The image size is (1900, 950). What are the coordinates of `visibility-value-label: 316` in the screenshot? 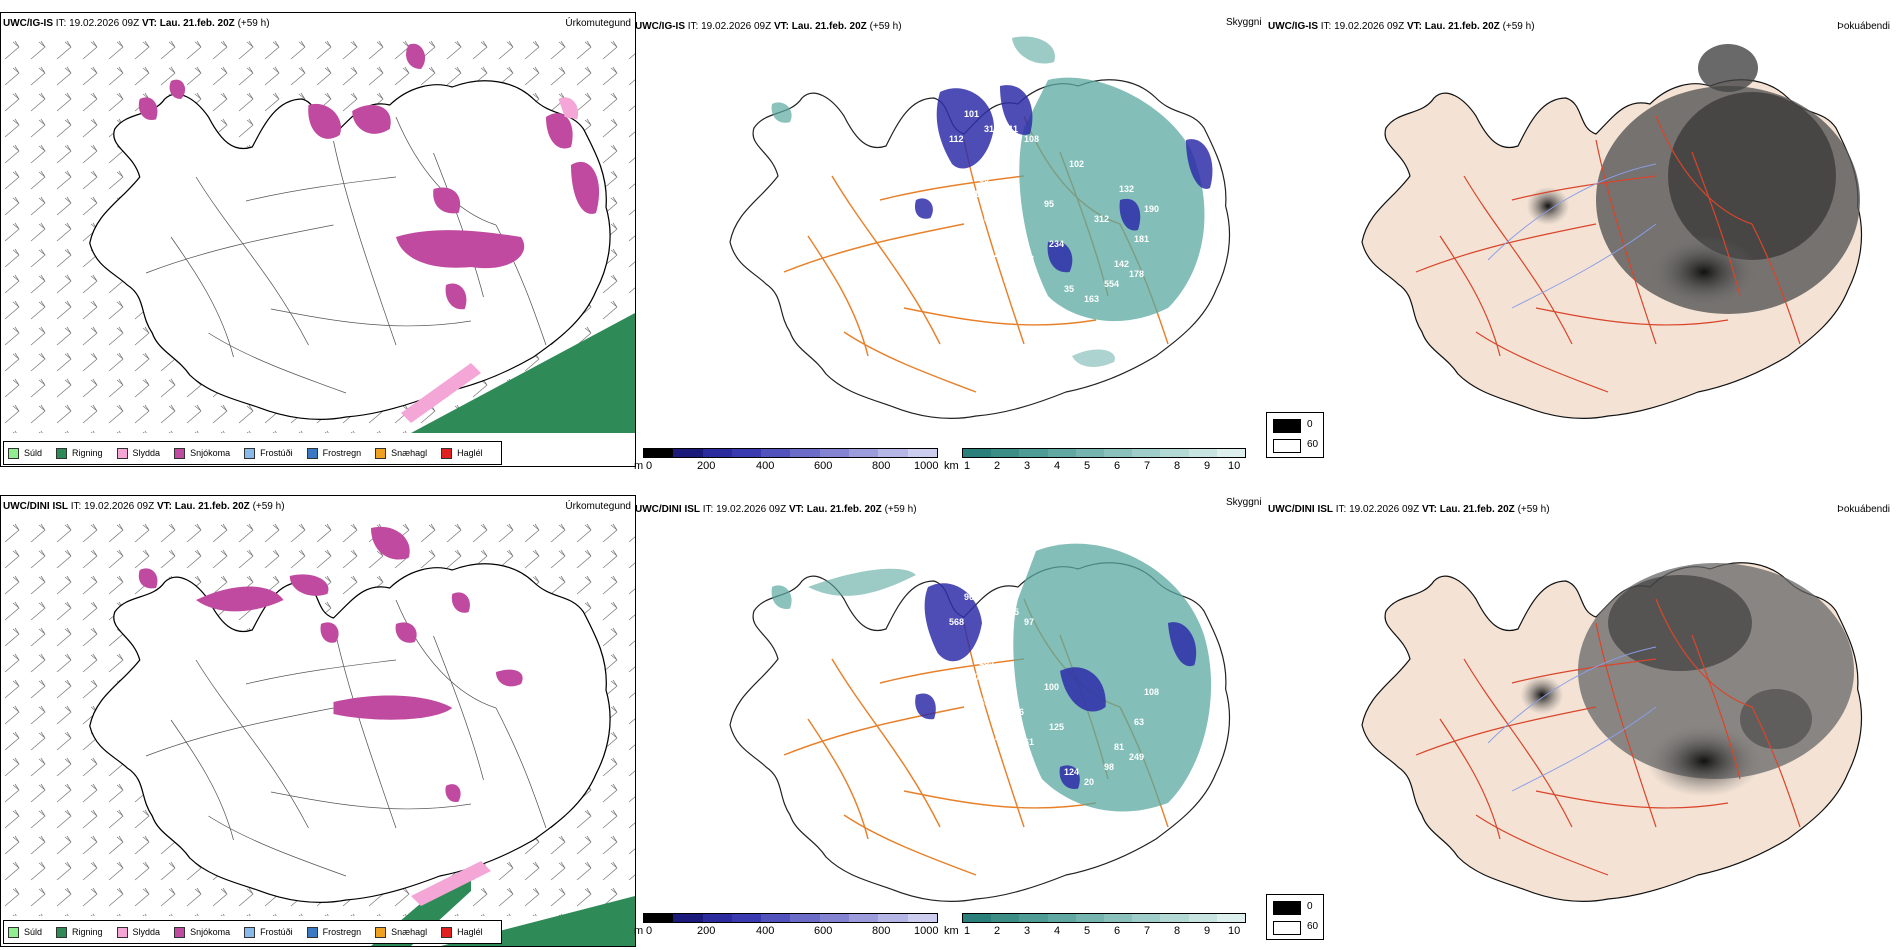 It's located at (981, 219).